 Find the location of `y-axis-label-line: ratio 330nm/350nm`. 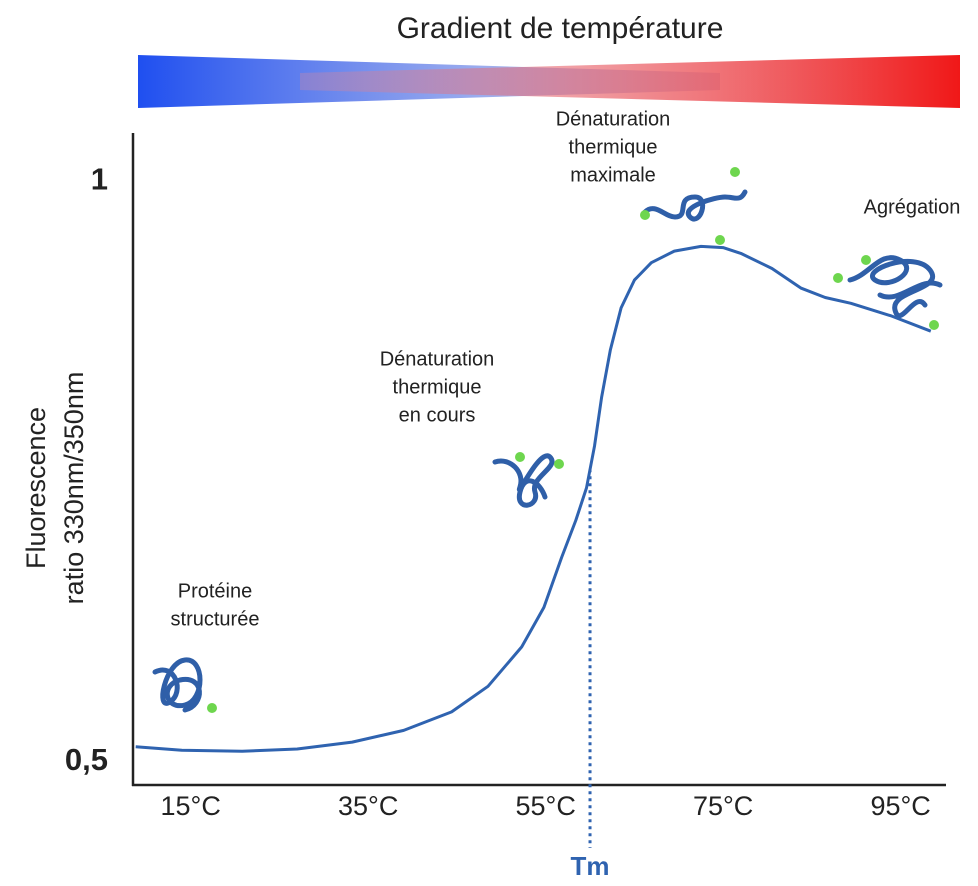

y-axis-label-line: ratio 330nm/350nm is located at coordinates (74, 488).